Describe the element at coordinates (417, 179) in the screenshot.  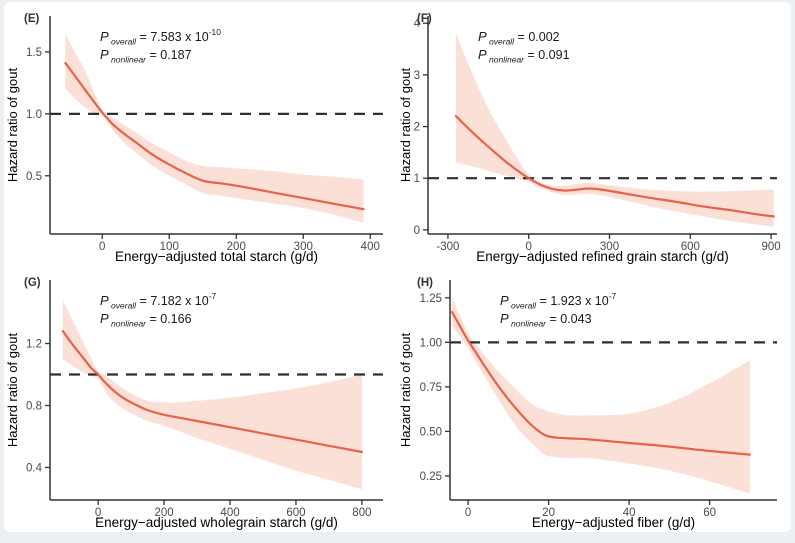
I see `y-tick-label: 1` at that location.